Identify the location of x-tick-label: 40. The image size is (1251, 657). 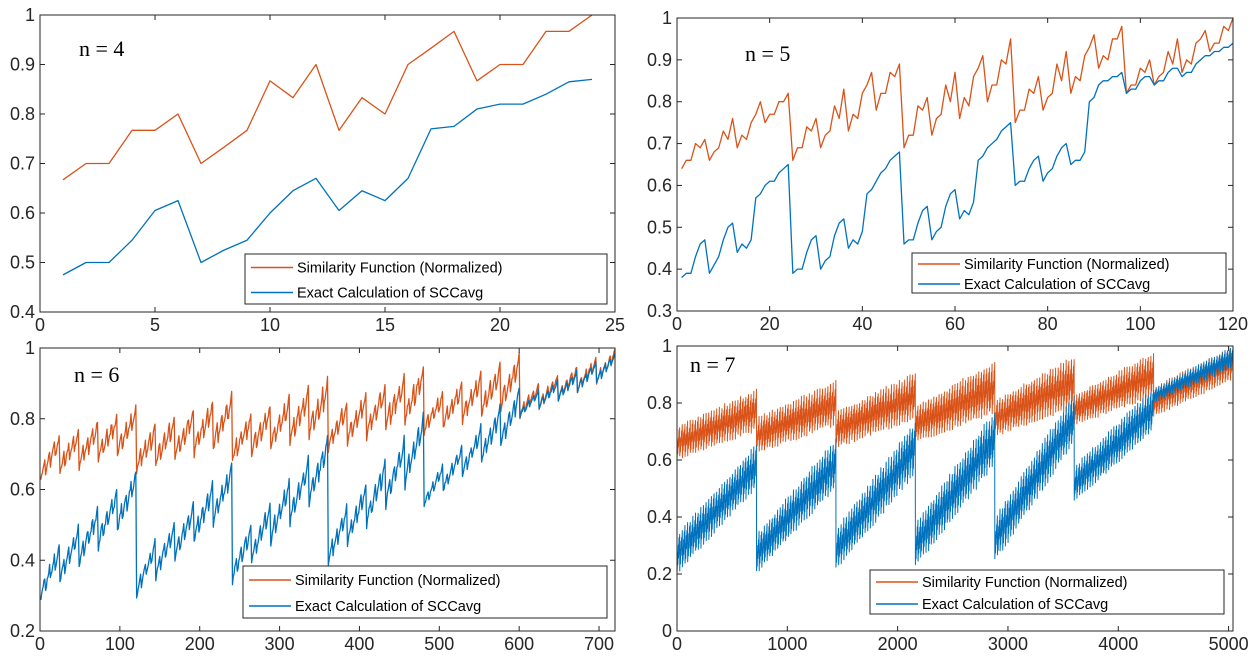
(862, 324).